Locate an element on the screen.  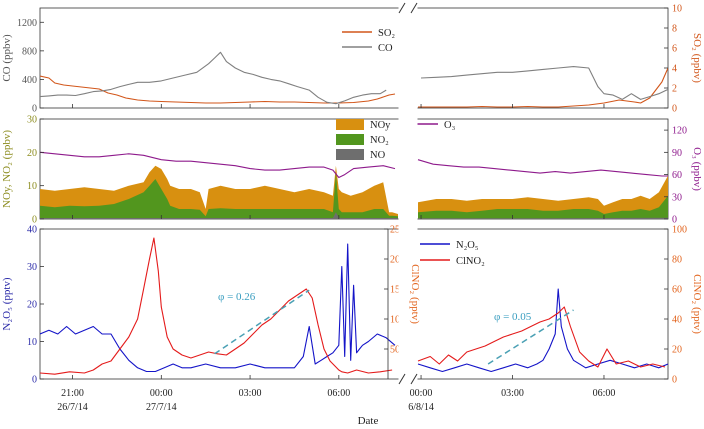
axis-break-gap is located at coordinates (408, 191).